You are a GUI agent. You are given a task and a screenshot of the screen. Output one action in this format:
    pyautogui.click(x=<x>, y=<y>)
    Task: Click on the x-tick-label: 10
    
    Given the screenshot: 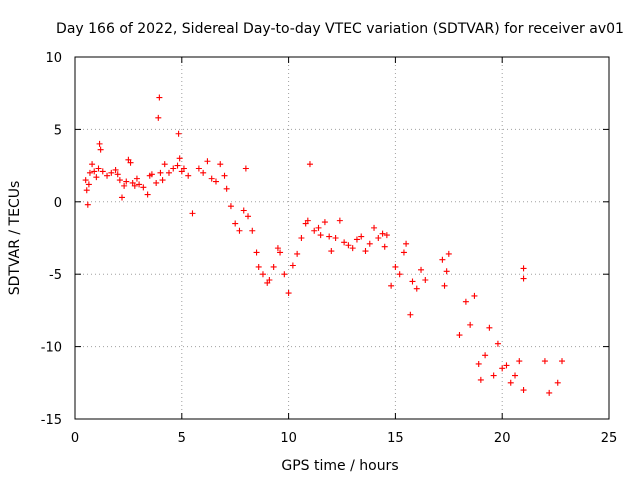 What is the action you would take?
    pyautogui.click(x=288, y=438)
    